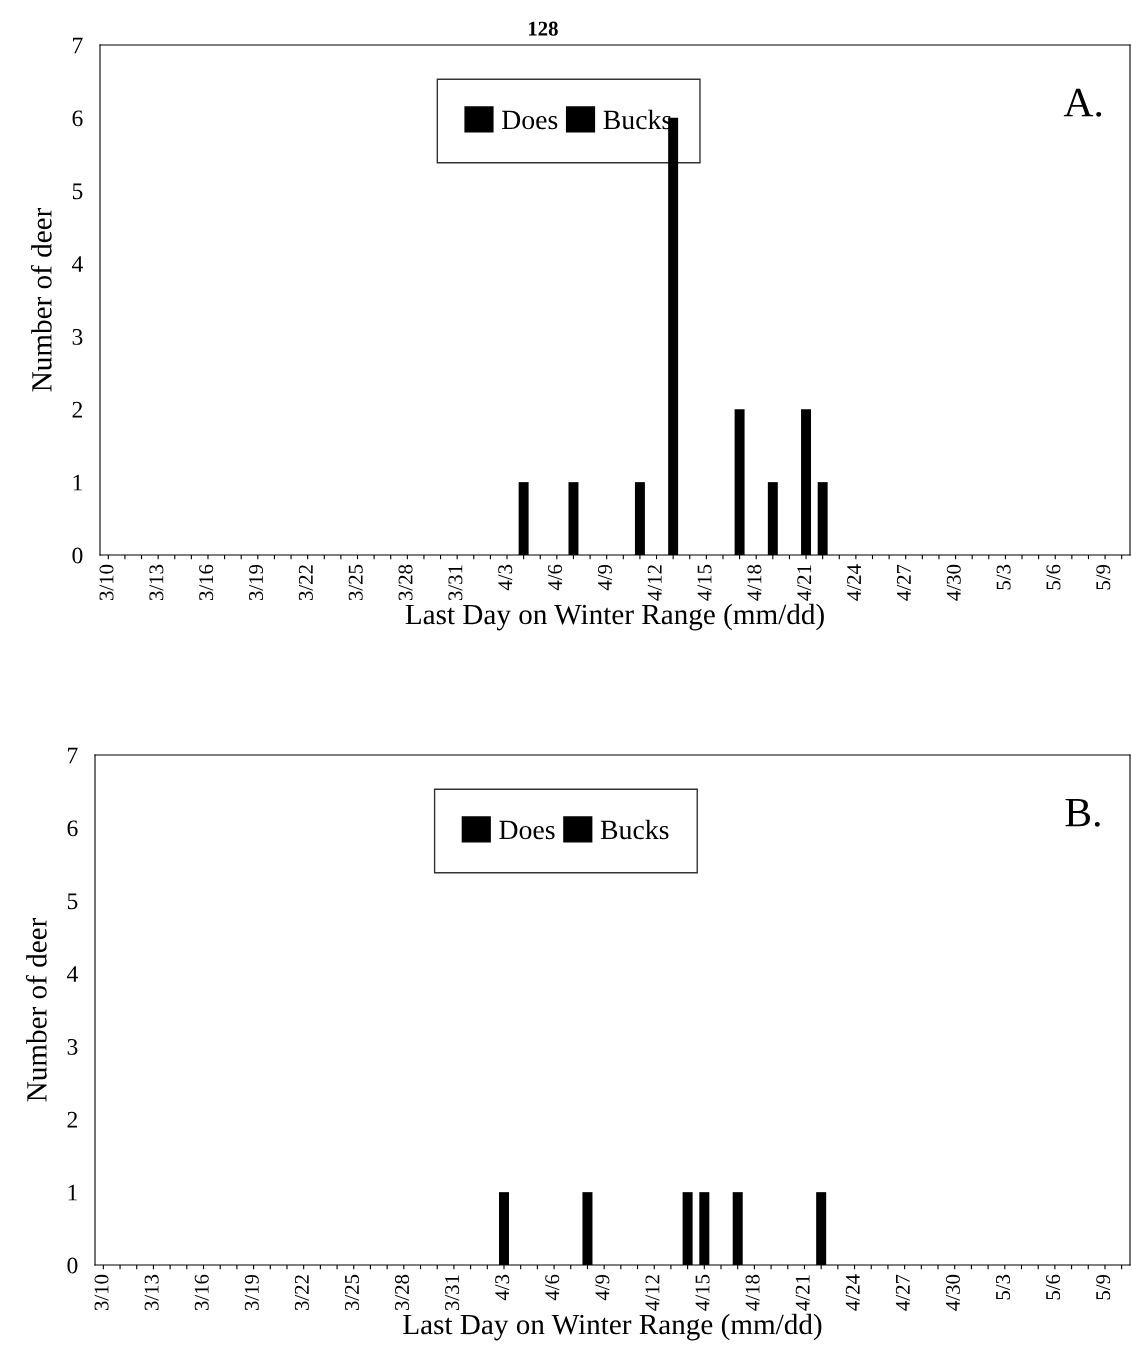  What do you see at coordinates (1082, 102) in the screenshot?
I see `annotation: A.` at bounding box center [1082, 102].